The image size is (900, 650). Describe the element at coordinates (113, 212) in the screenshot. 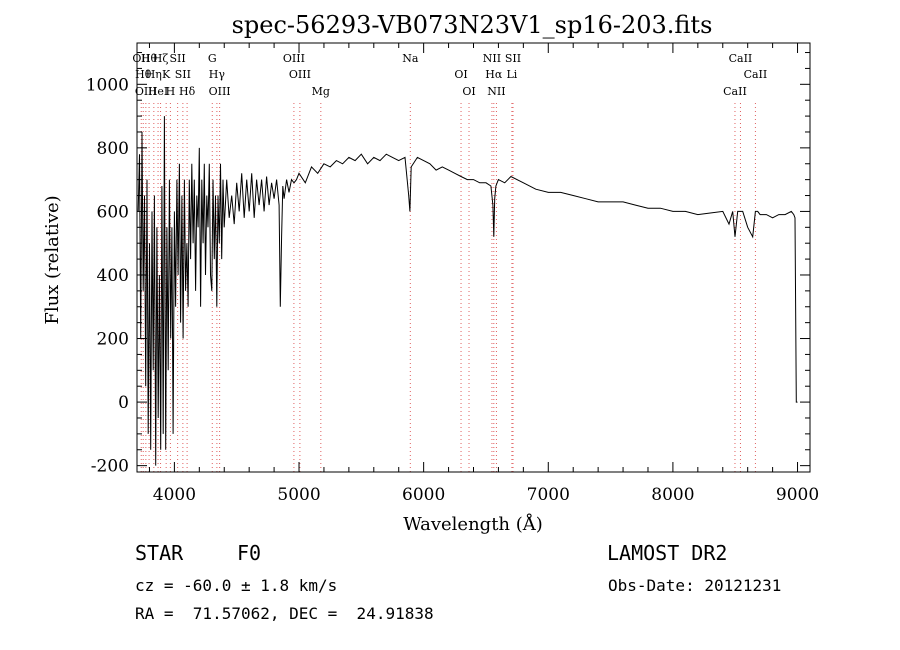

I see `y-tick-label: 600` at that location.